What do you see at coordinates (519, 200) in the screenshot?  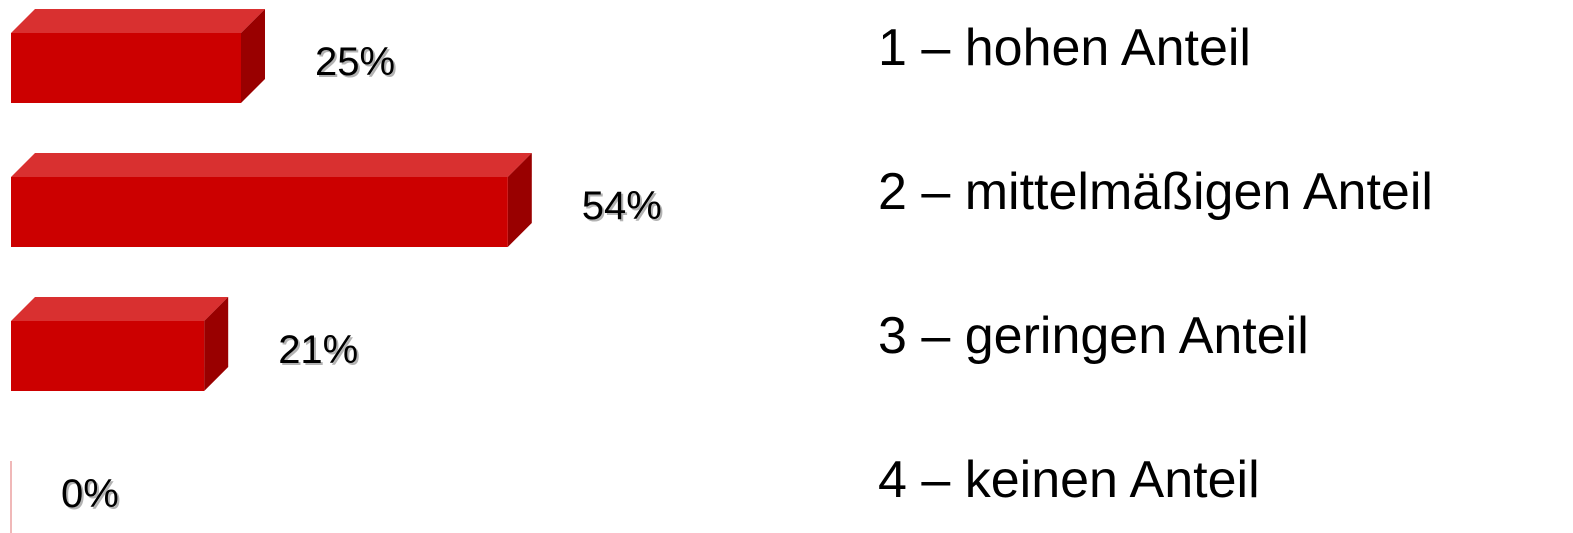 I see `bar-2-side-face` at bounding box center [519, 200].